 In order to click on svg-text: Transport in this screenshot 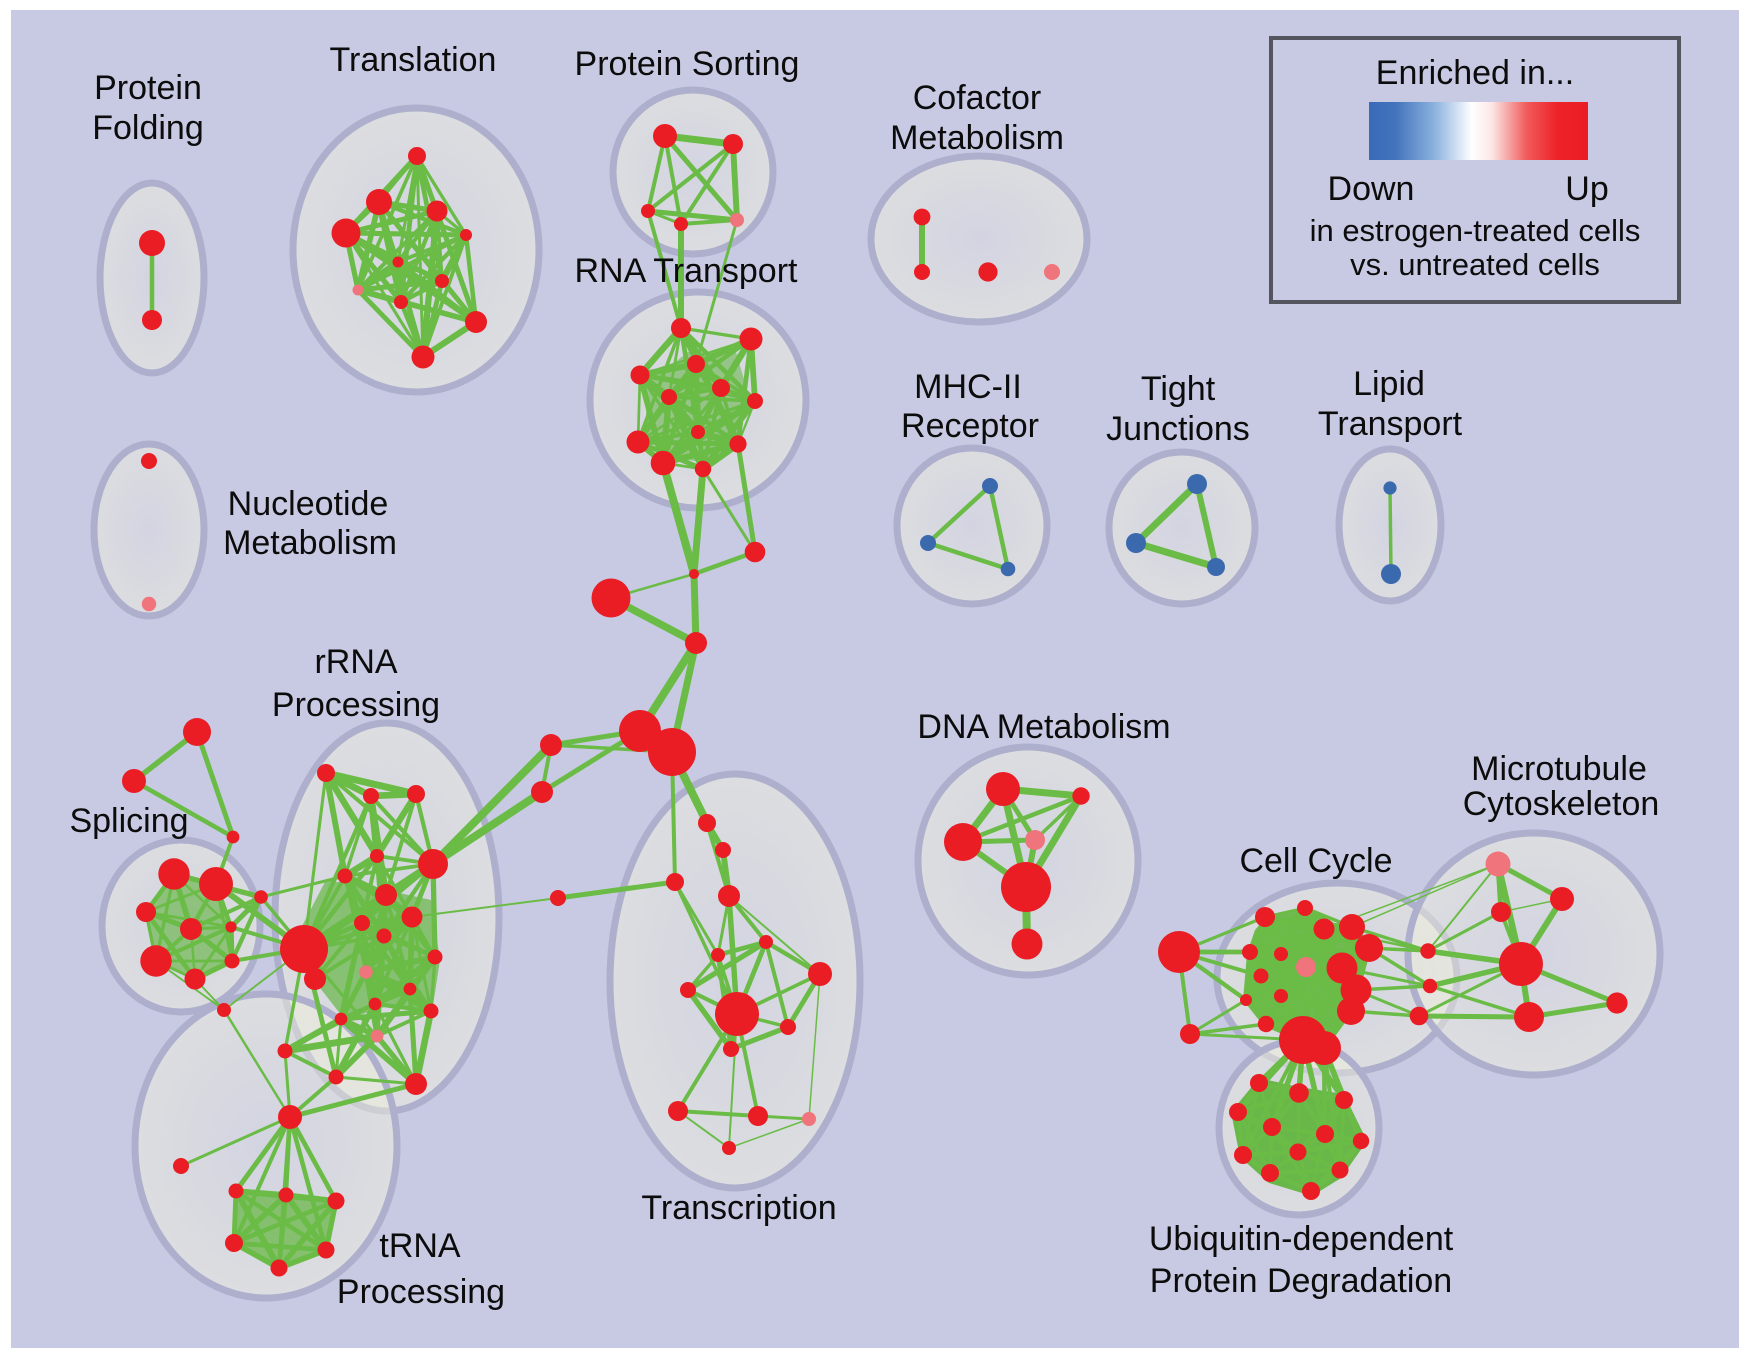, I will do `click(1390, 424)`.